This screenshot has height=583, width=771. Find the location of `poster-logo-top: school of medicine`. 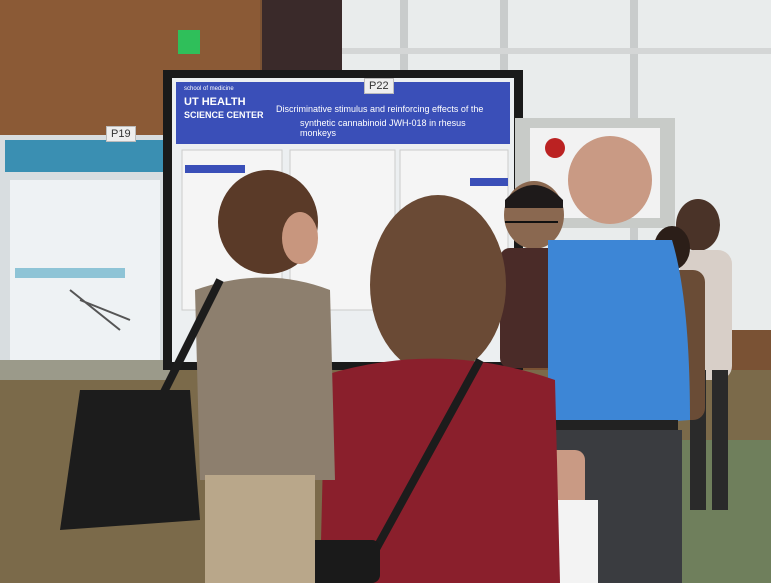

poster-logo-top: school of medicine is located at coordinates (209, 89).